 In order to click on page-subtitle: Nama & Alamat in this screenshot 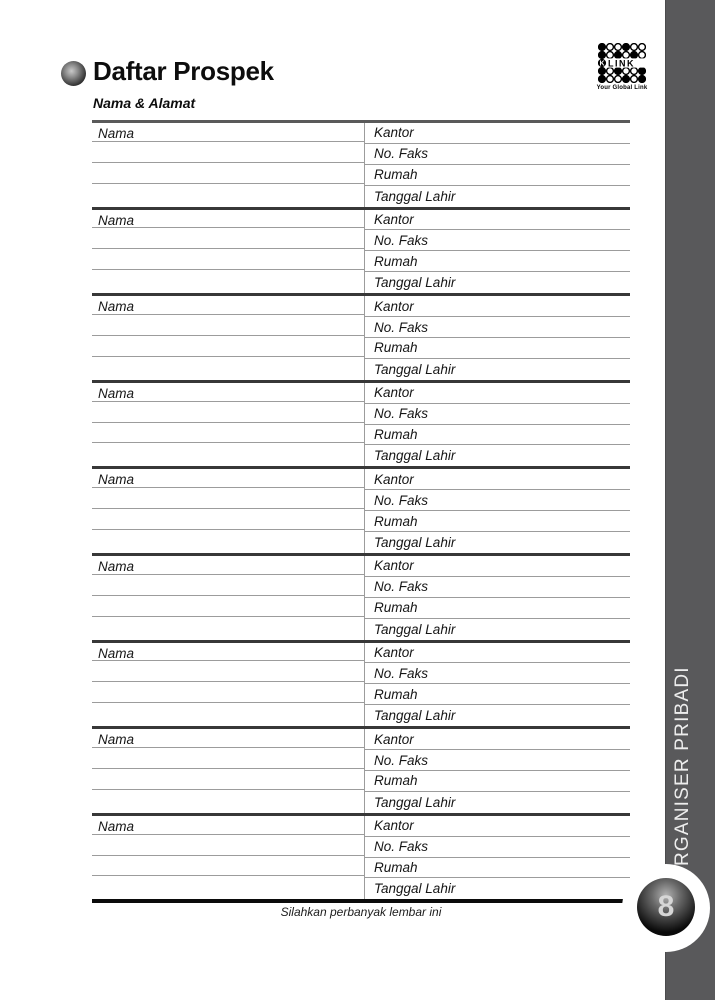, I will do `click(144, 103)`.